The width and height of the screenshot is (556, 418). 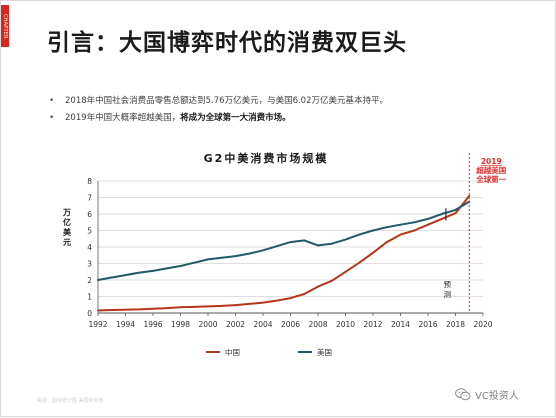 What do you see at coordinates (482, 324) in the screenshot?
I see `x-tick-label: 2020` at bounding box center [482, 324].